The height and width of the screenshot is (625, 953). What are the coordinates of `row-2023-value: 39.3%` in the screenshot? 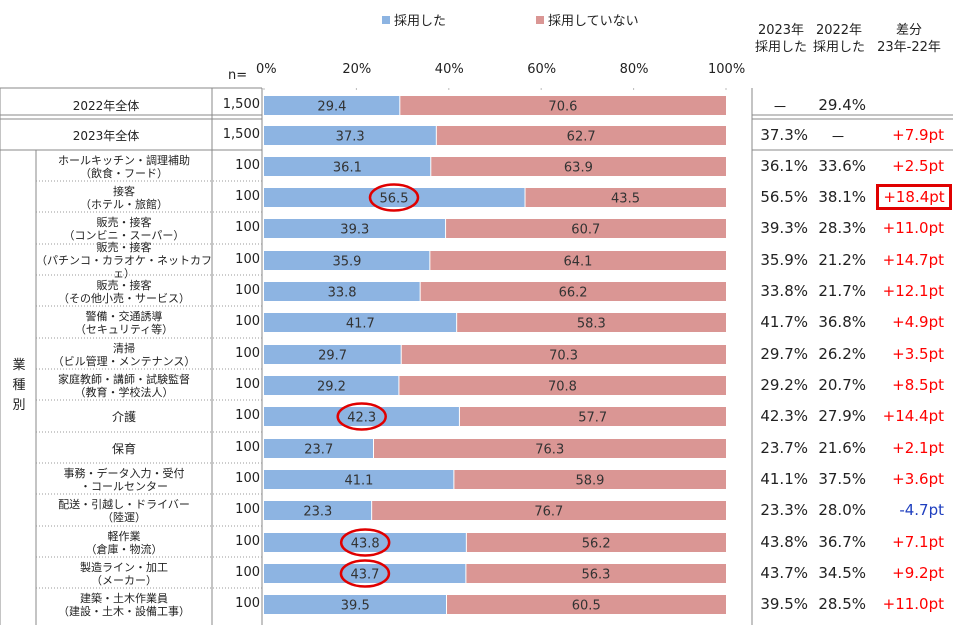 It's located at (784, 228).